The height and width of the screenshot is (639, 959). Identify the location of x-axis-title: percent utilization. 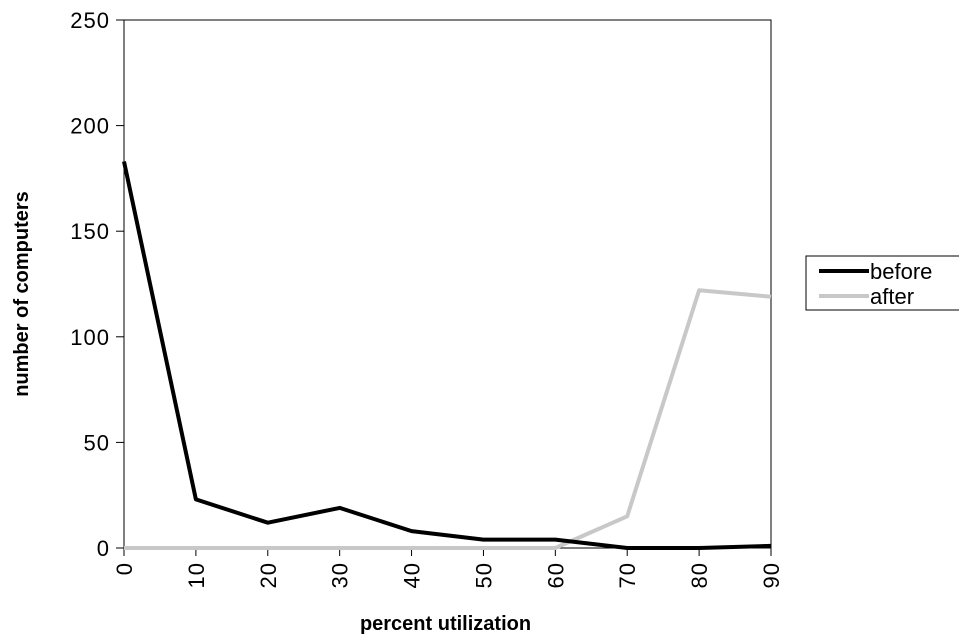
(445, 624).